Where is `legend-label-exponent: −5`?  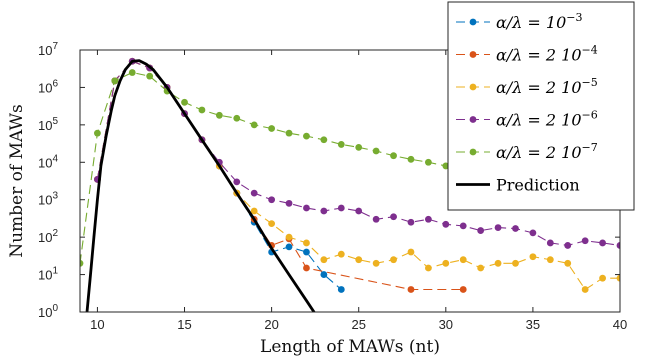 legend-label-exponent: −5 is located at coordinates (590, 82).